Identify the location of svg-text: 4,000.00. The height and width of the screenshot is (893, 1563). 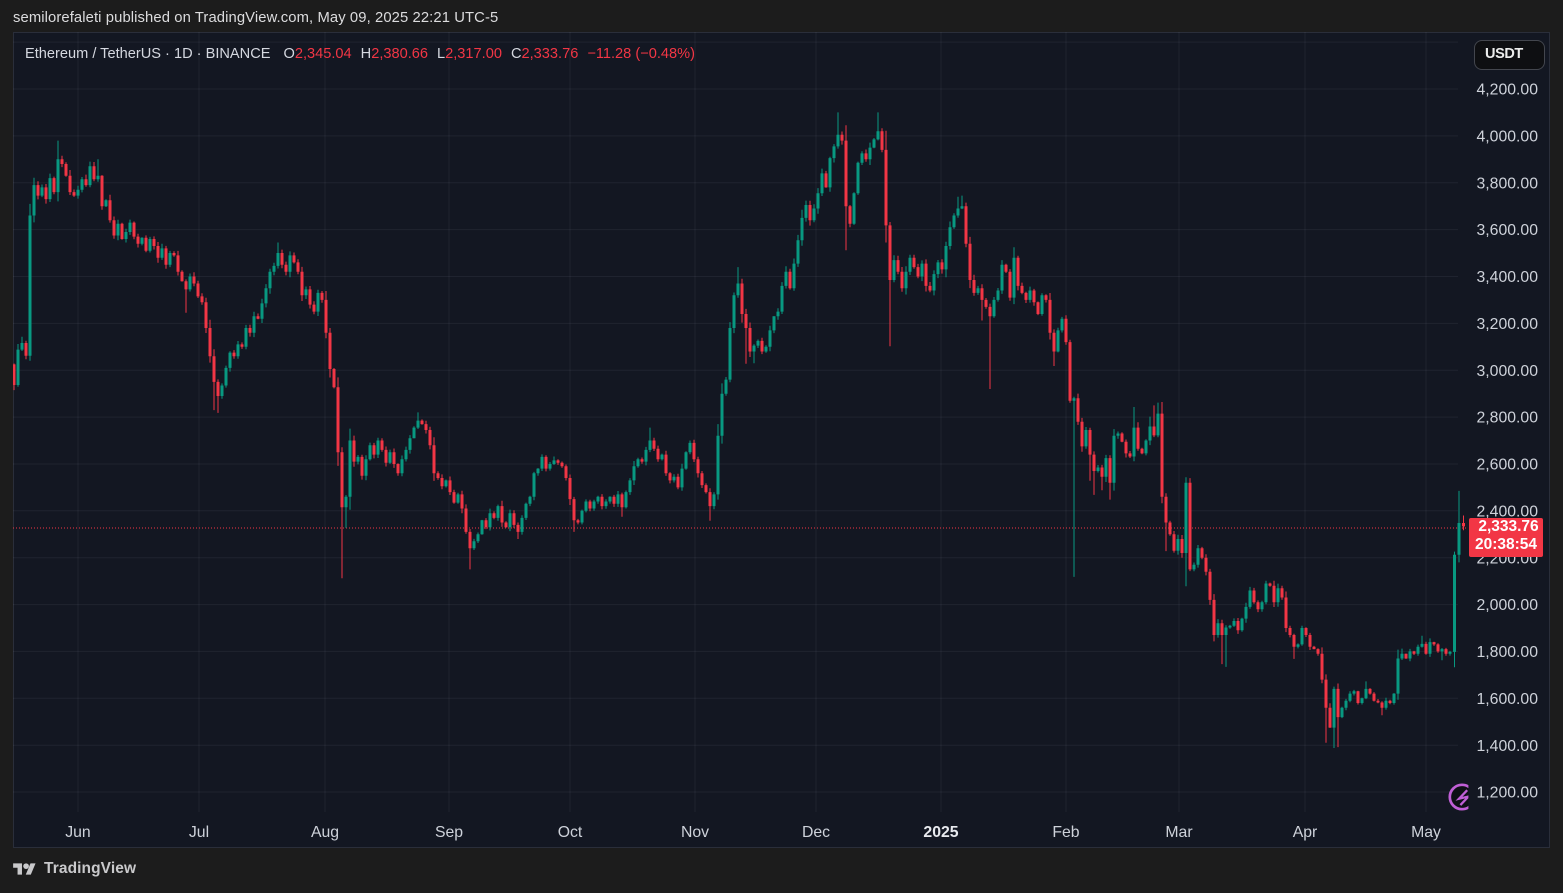
(1508, 137).